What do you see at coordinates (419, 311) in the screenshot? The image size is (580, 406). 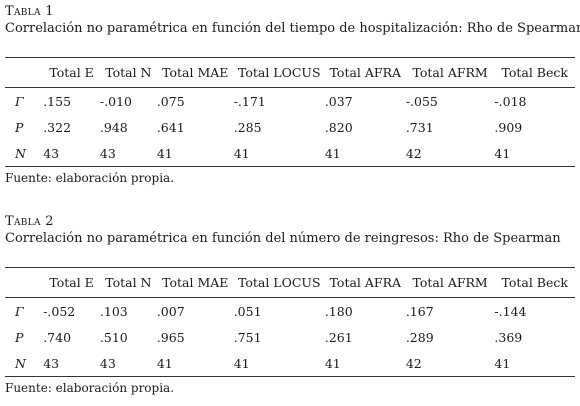 I see `table-cell: .167` at bounding box center [419, 311].